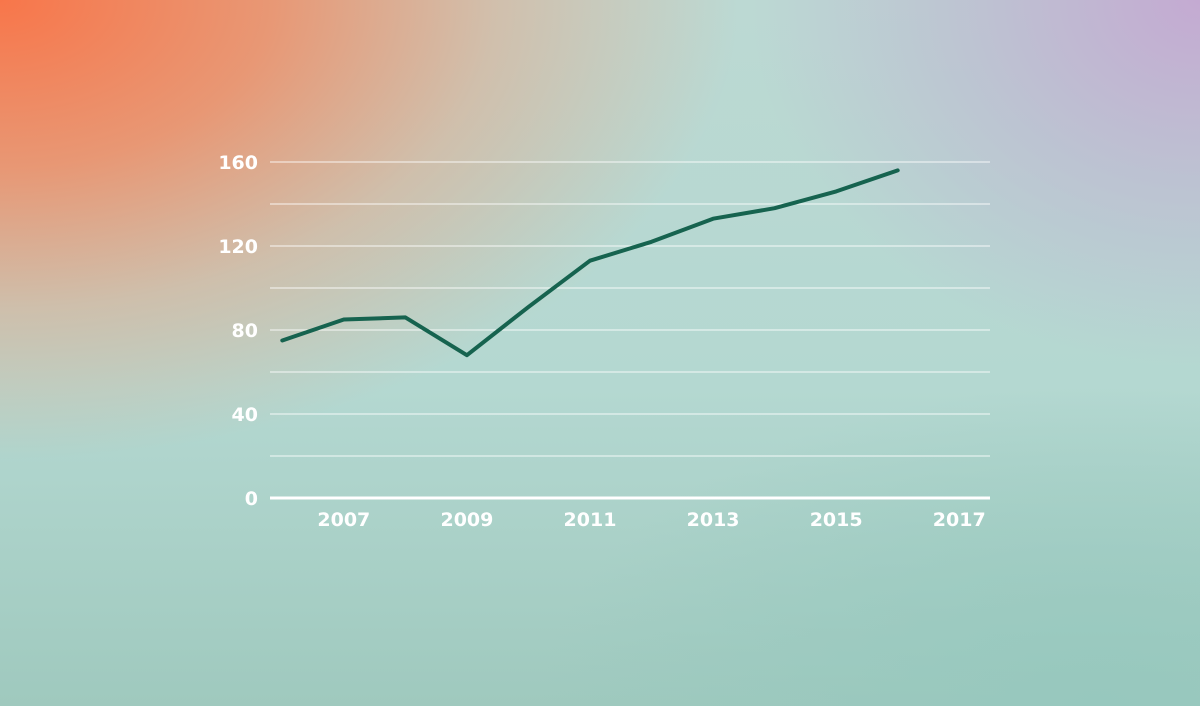 This screenshot has width=1200, height=706. I want to click on x-tick-label: 2007, so click(343, 520).